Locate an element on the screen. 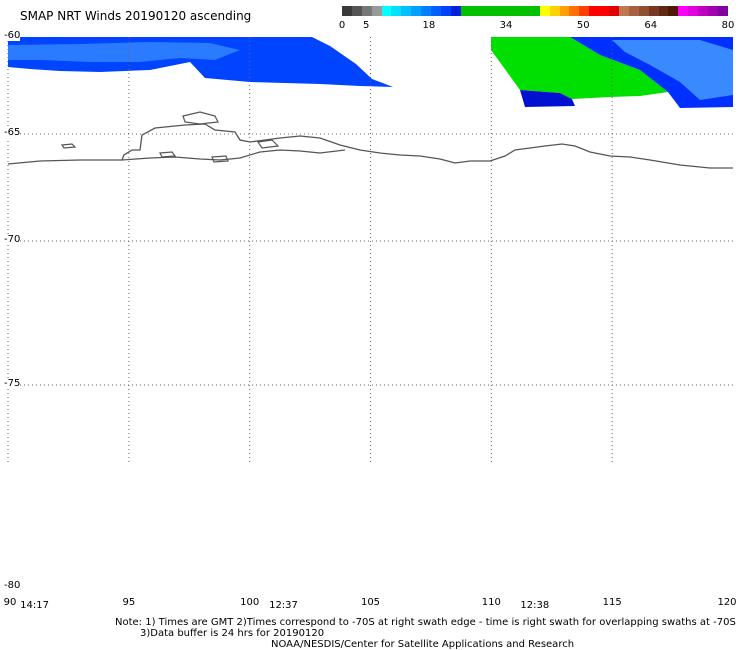  latitude-label: -75 is located at coordinates (12, 383).